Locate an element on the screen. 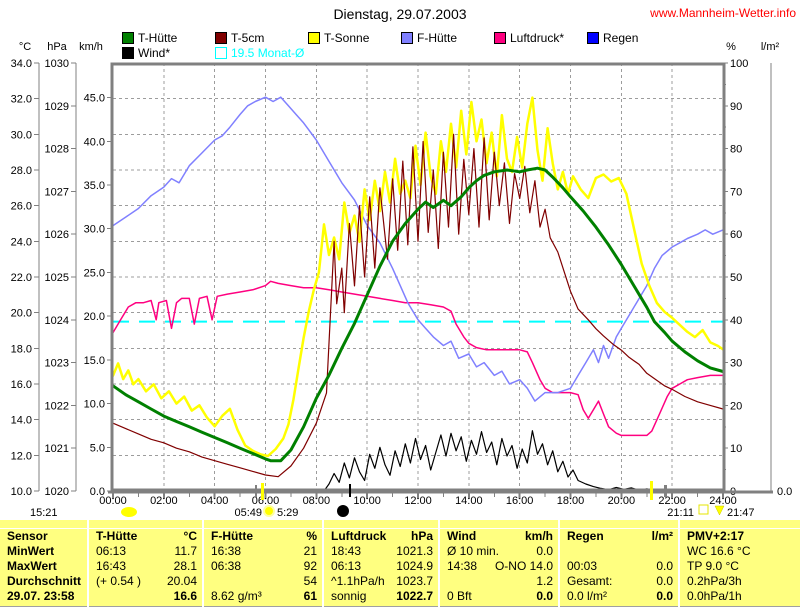 This screenshot has height=610, width=800. cell-label: ^1.1hPa/h is located at coordinates (358, 581).